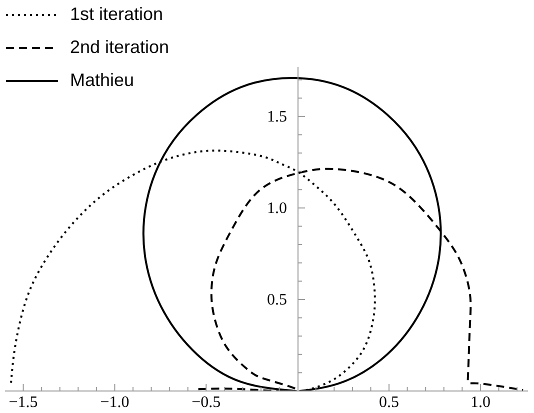 This screenshot has width=534, height=413. What do you see at coordinates (276, 208) in the screenshot?
I see `y-tick-label: 1.0` at bounding box center [276, 208].